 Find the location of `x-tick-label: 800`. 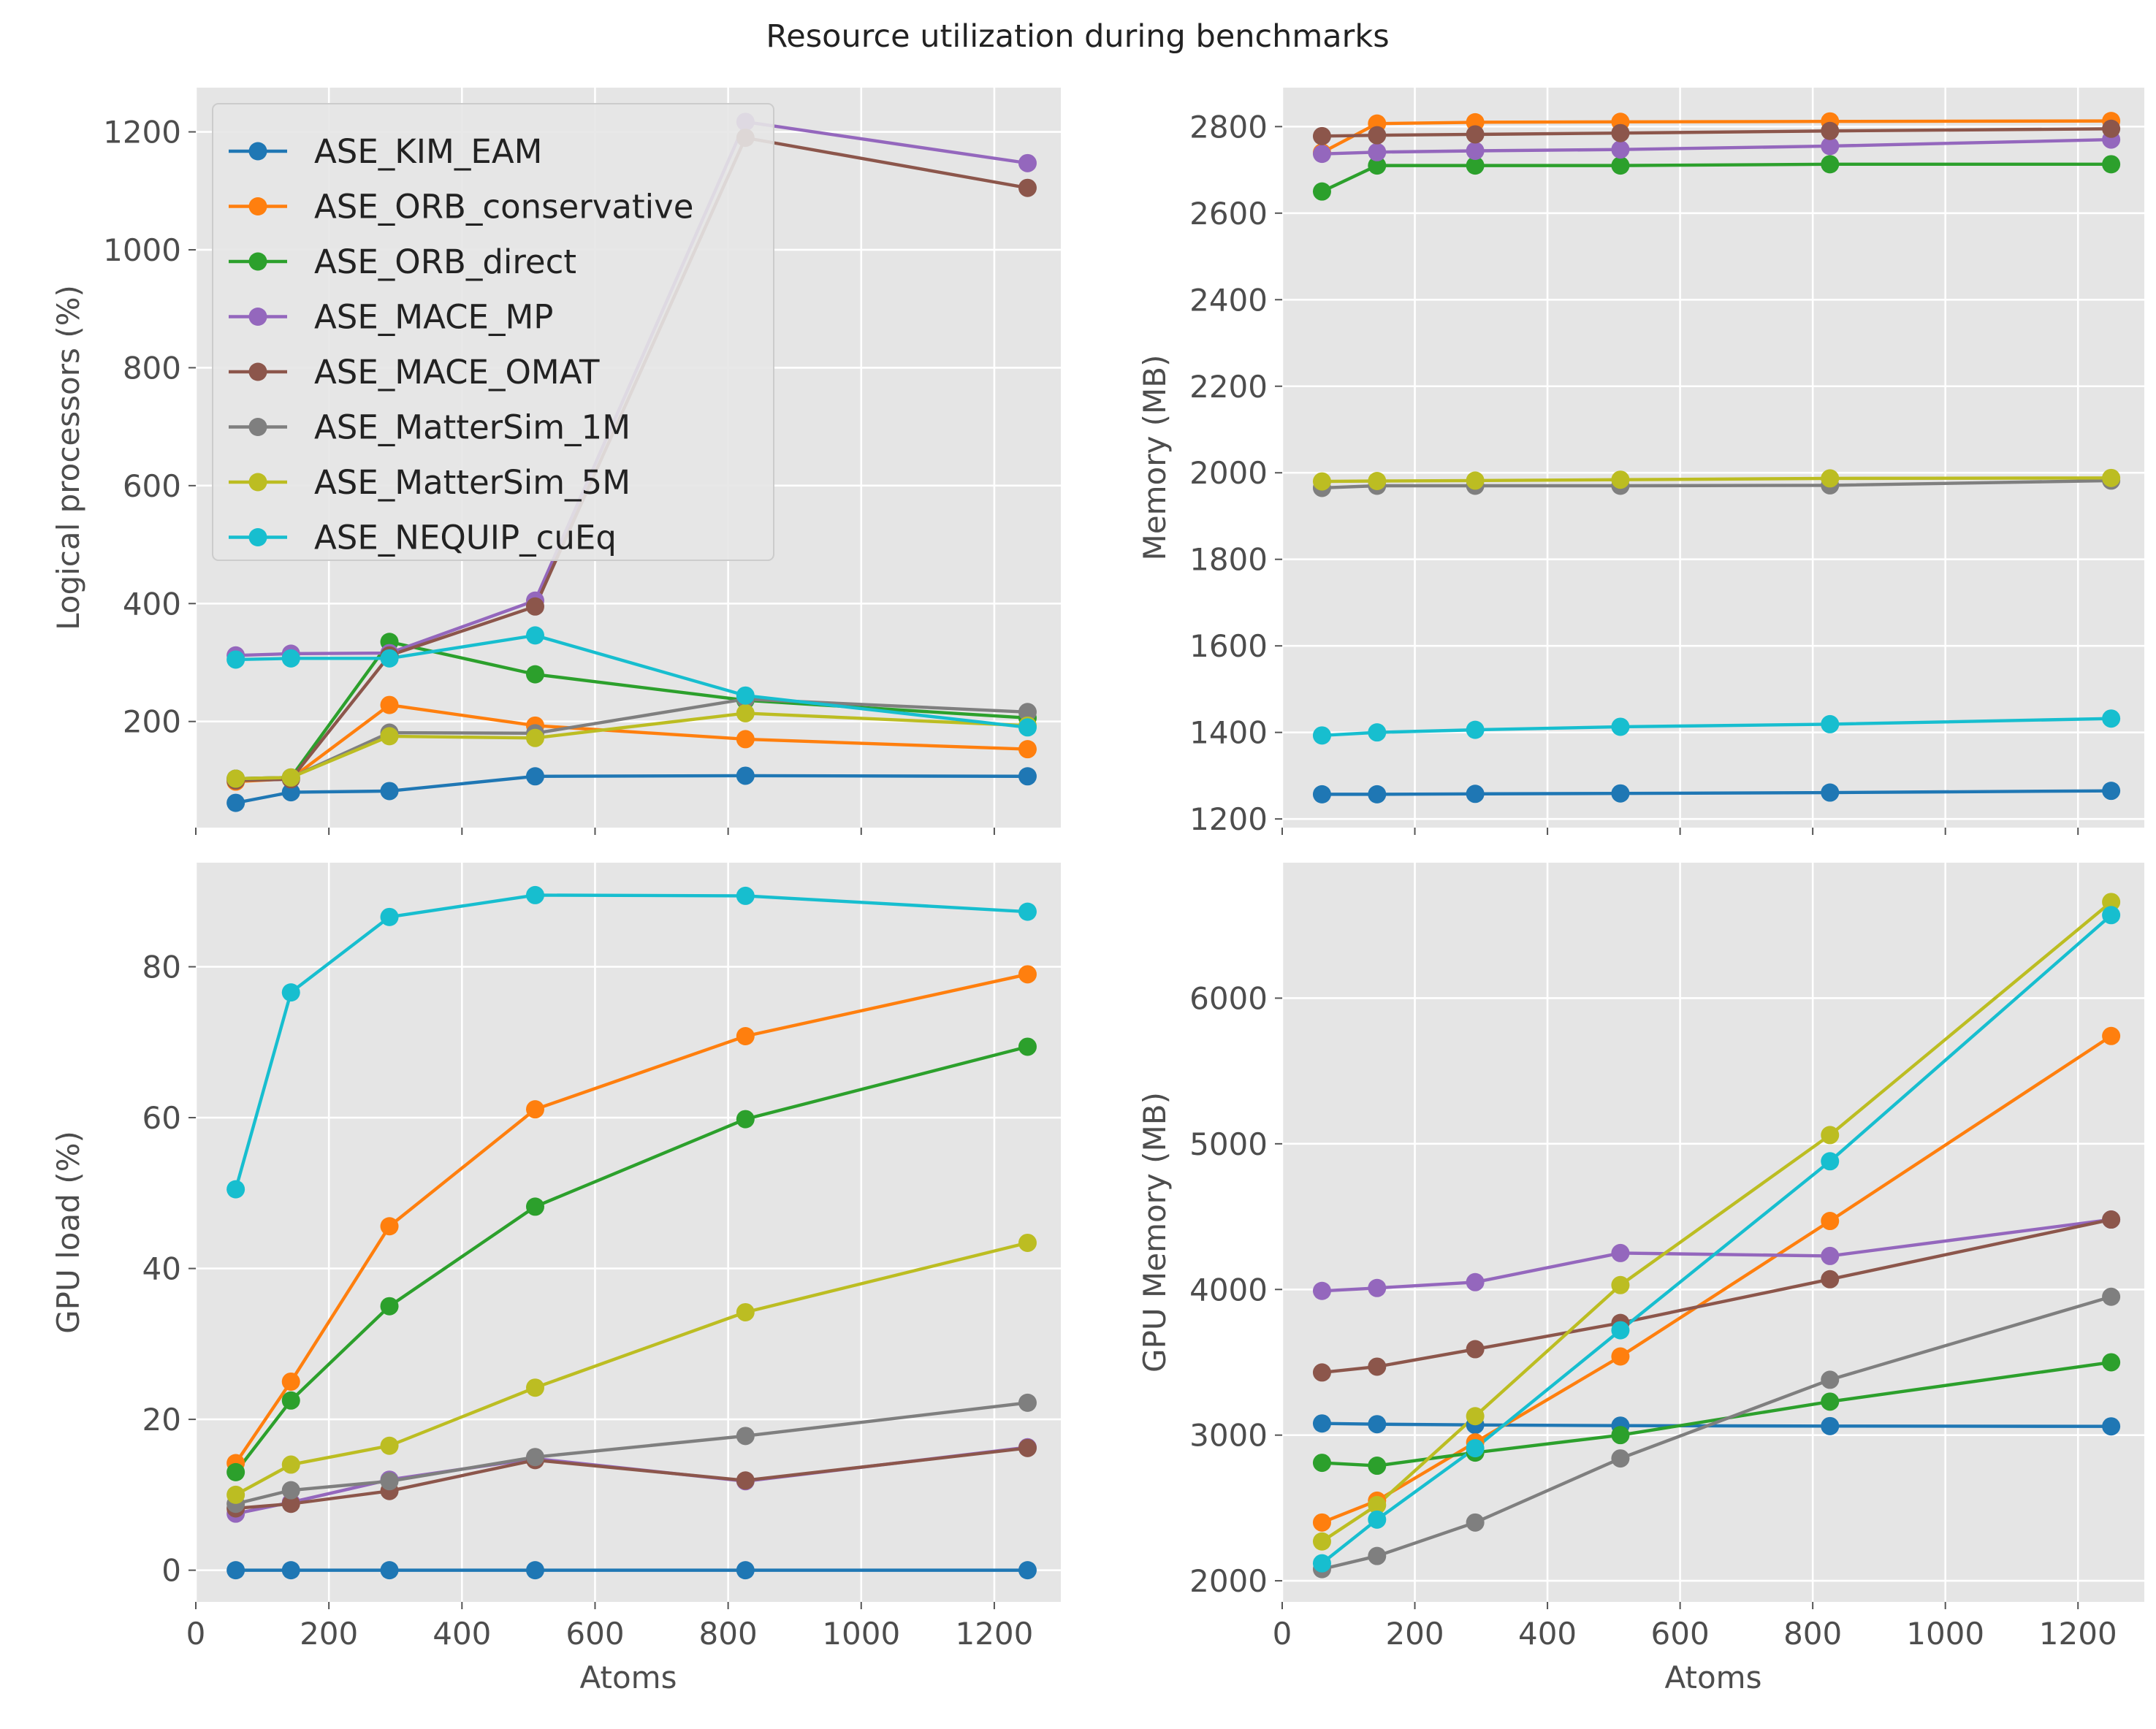

x-tick-label: 800 is located at coordinates (728, 1634).